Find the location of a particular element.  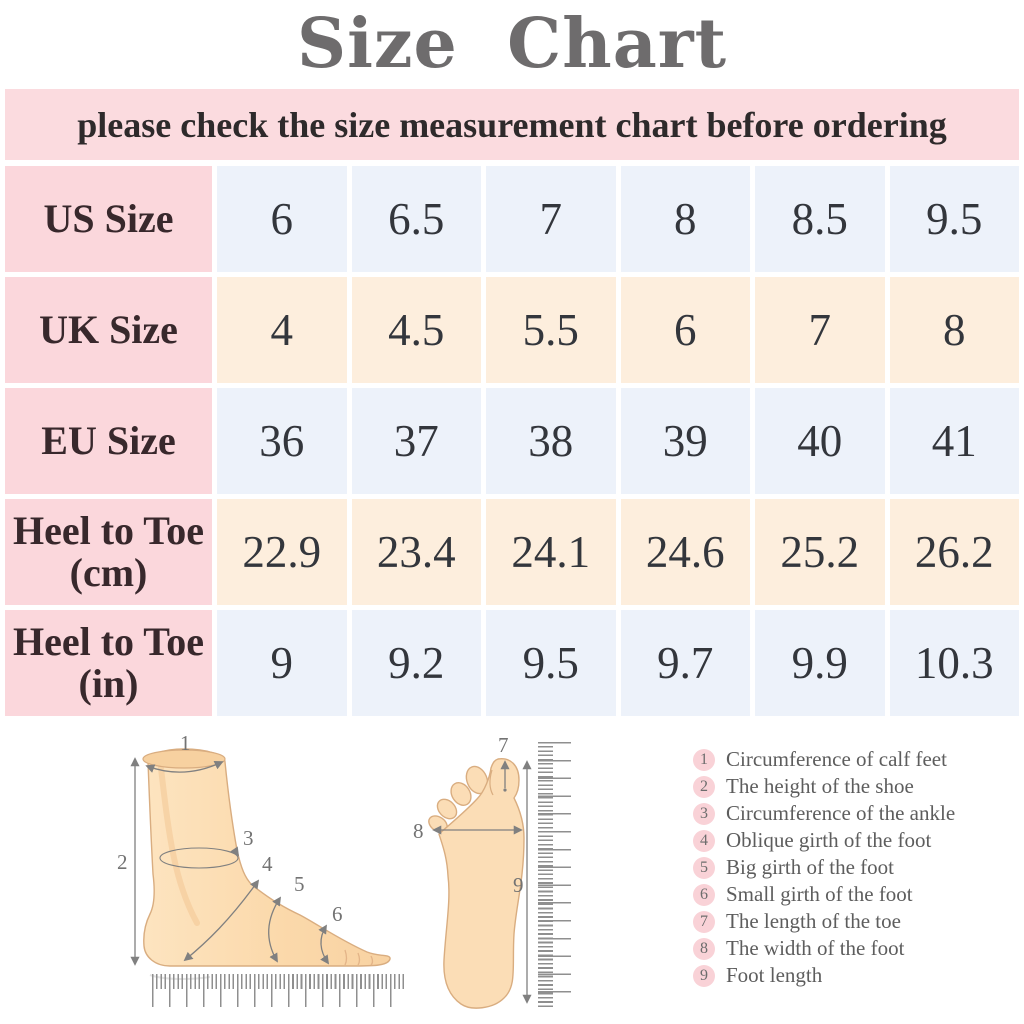

legend-item: 6 Small girth of the foot is located at coordinates (853, 894).